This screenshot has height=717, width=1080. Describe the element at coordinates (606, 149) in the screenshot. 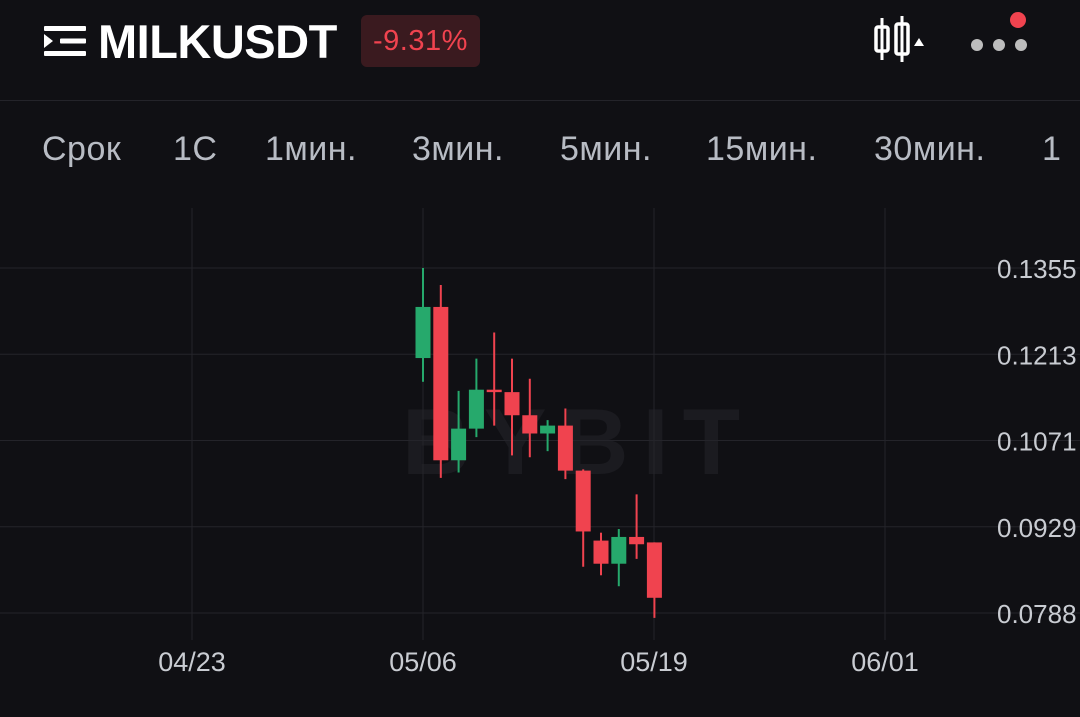

I see `tab-5min: 5мин.` at that location.